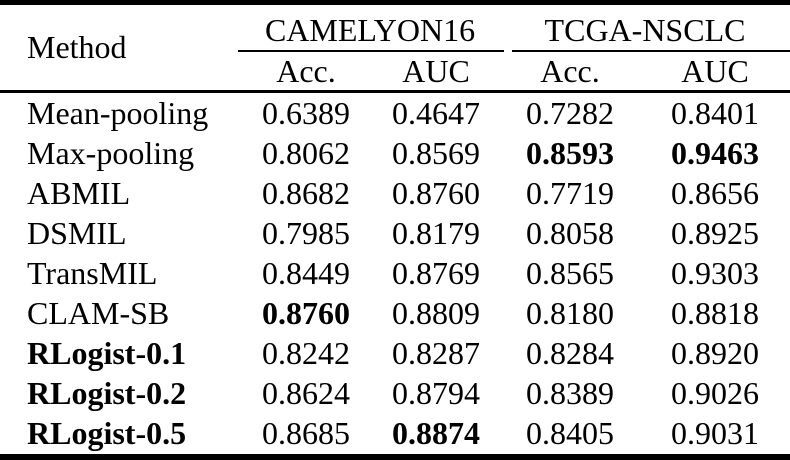 The width and height of the screenshot is (790, 460). I want to click on value-cell: 0.8569, so click(436, 152).